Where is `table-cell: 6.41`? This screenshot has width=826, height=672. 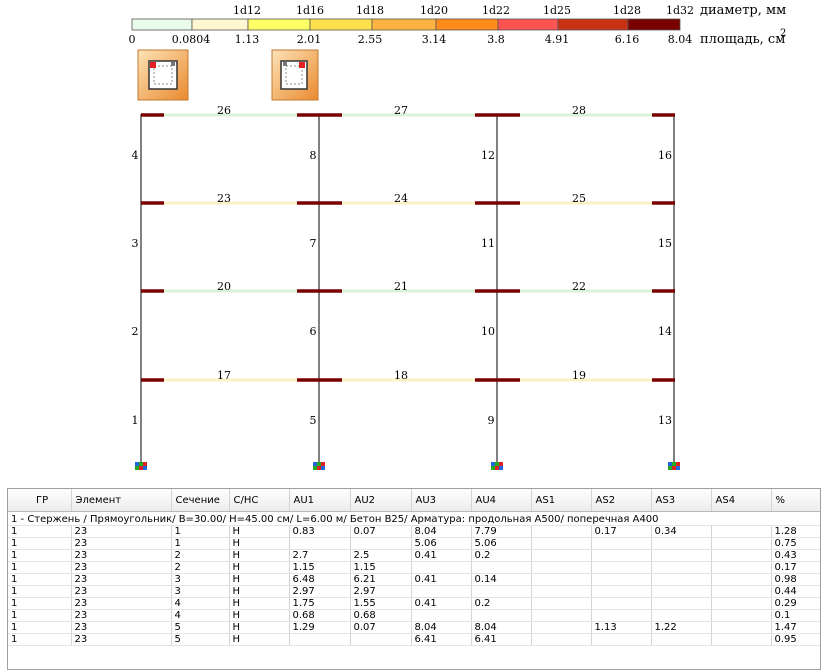 table-cell: 6.41 is located at coordinates (501, 639).